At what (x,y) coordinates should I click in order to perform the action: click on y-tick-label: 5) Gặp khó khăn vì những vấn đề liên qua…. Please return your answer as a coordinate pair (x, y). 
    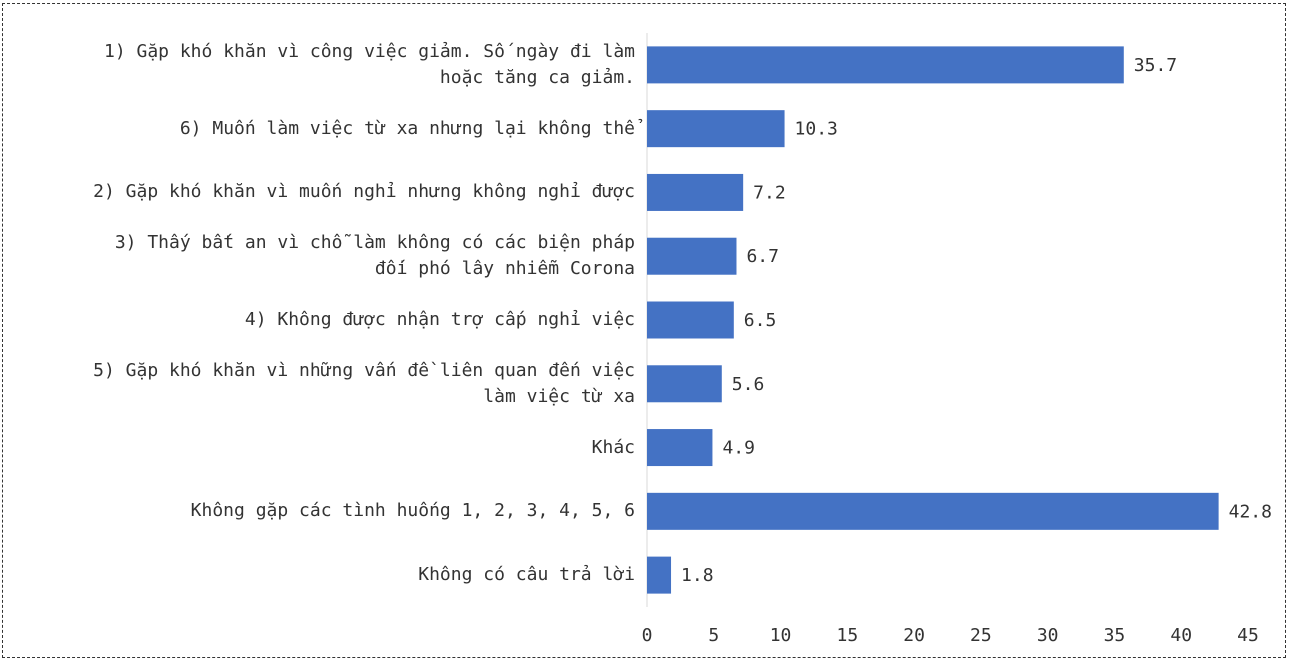
    Looking at the image, I should click on (364, 383).